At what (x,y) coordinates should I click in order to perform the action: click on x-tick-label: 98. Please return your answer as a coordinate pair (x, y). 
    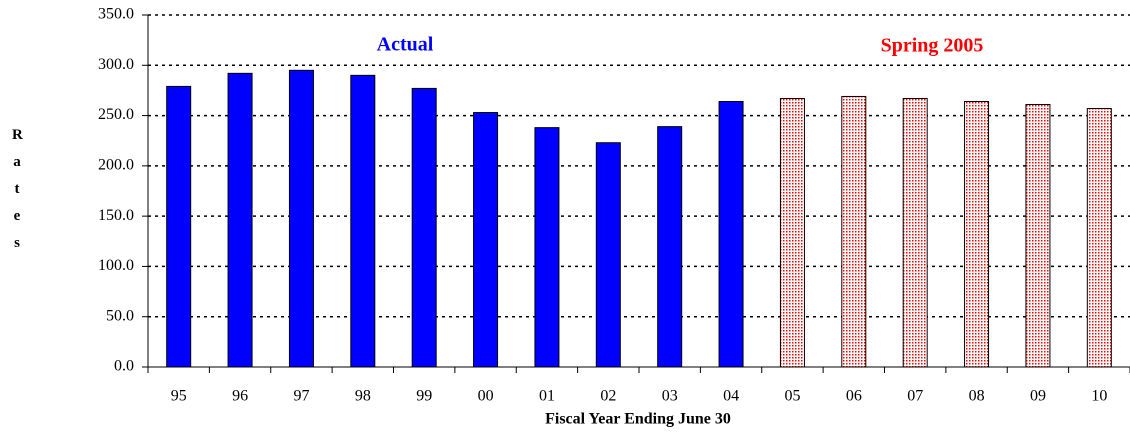
    Looking at the image, I should click on (363, 396).